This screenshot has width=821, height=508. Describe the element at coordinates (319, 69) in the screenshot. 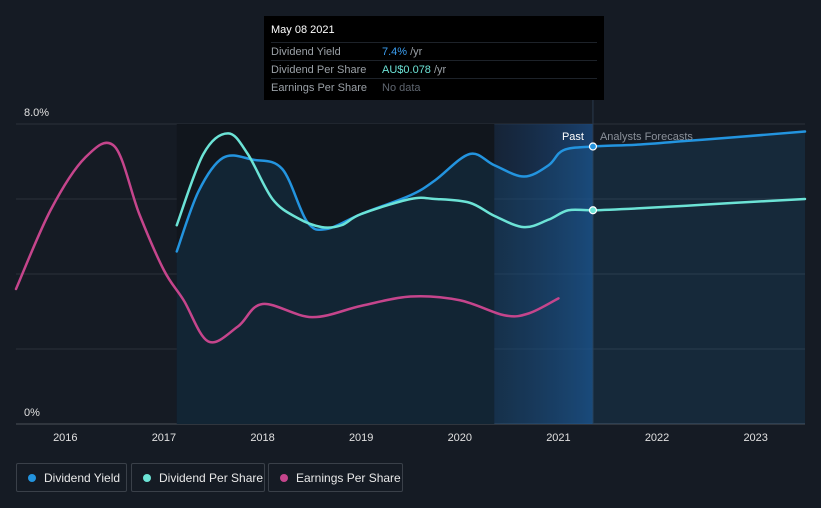

I see `tooltip-label: Dividend Per Share` at that location.